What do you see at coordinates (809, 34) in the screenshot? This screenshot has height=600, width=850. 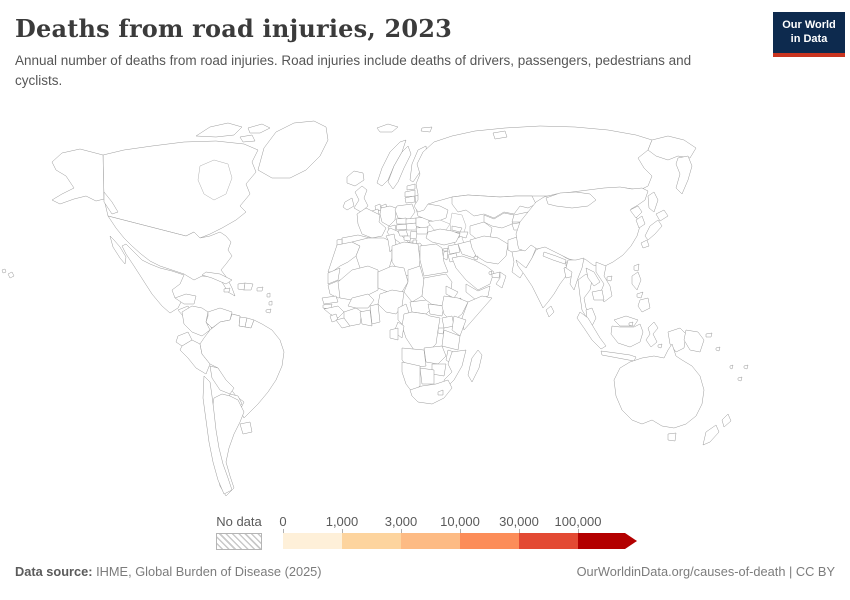 I see `owid-logo: Our World in Data` at bounding box center [809, 34].